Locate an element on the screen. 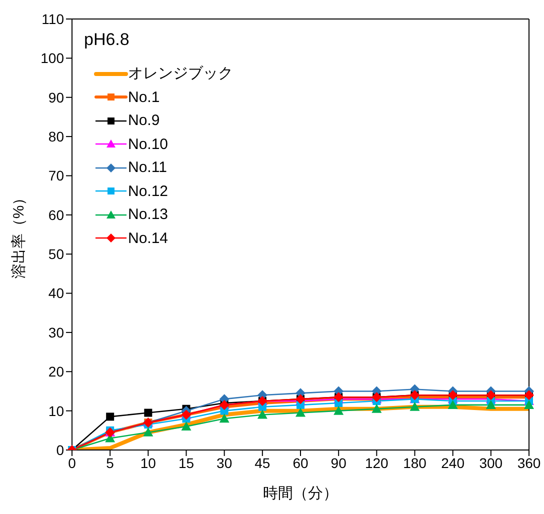 The height and width of the screenshot is (514, 544). y-tick-label: 70 is located at coordinates (56, 176).